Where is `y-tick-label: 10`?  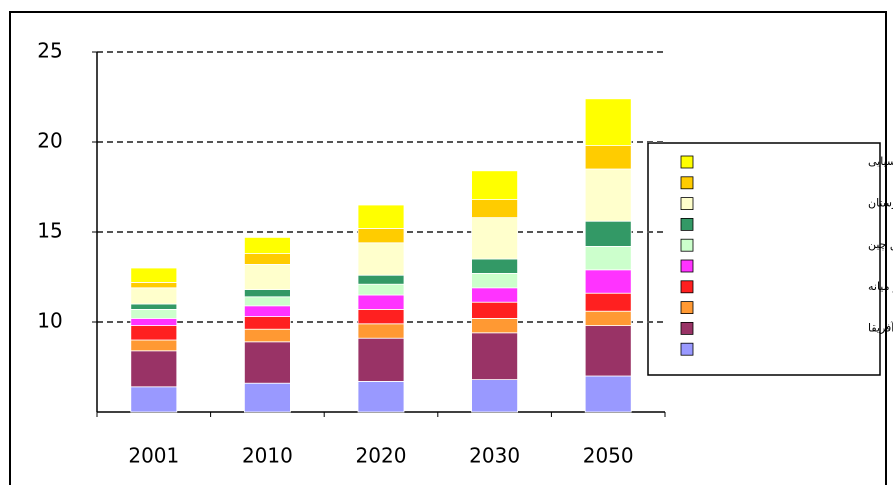 y-tick-label: 10 is located at coordinates (49, 321).